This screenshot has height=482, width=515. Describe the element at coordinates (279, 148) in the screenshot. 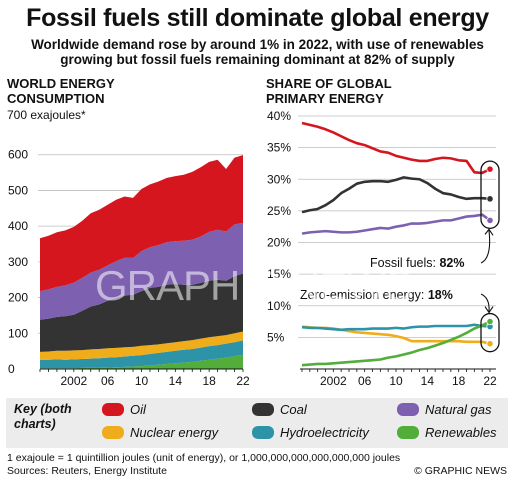

I see `right-y-tick-label: 35%` at that location.